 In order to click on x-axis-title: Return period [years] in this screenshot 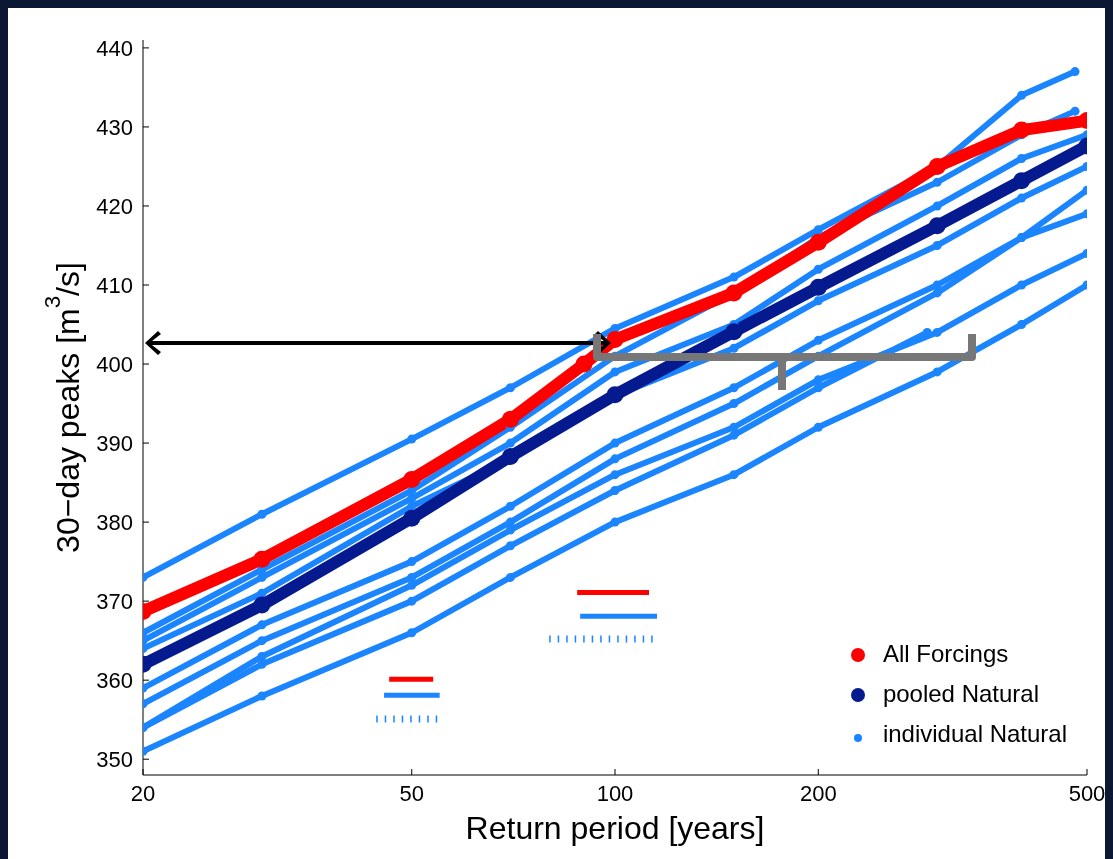, I will do `click(615, 828)`.